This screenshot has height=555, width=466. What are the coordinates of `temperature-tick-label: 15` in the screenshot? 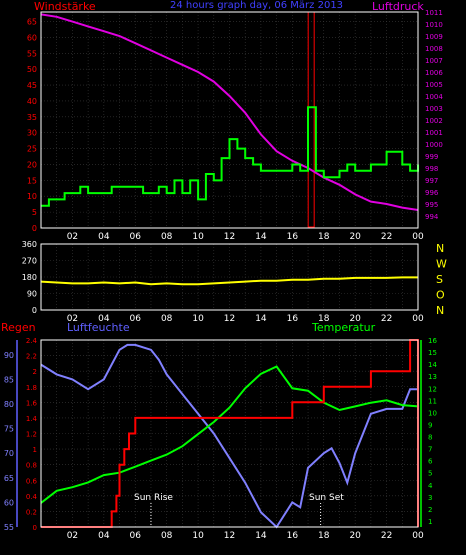 It's located at (432, 353).